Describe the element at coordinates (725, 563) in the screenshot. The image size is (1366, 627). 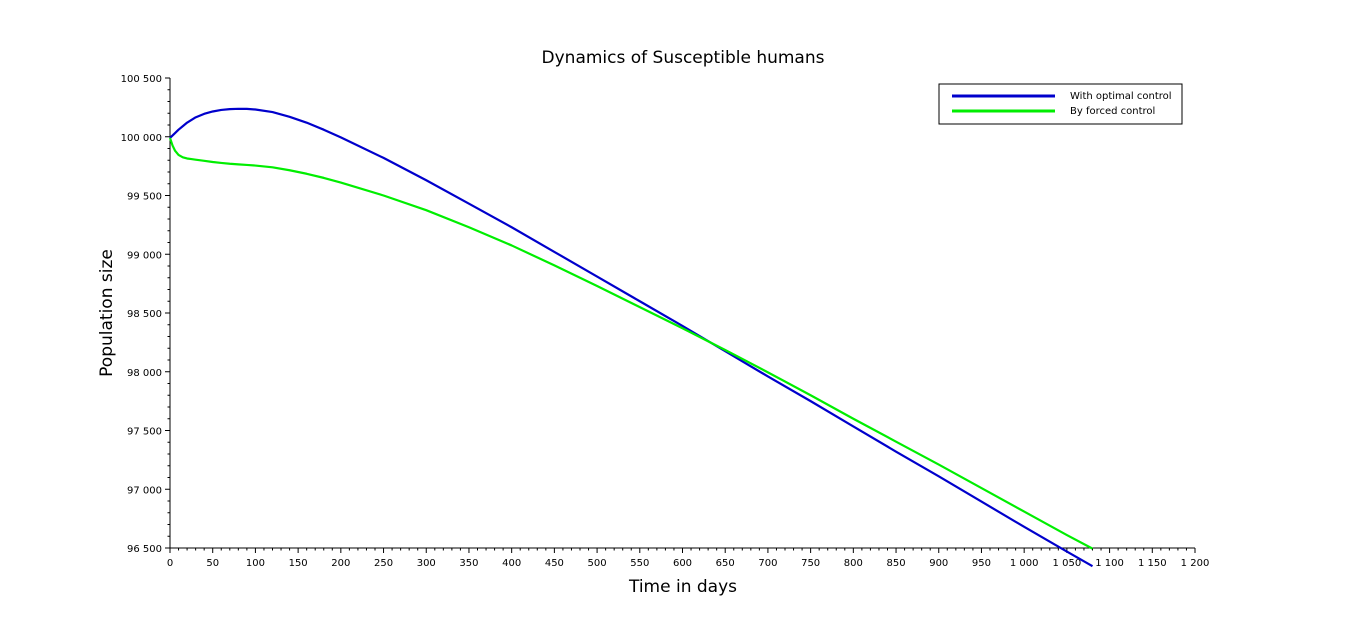
I see `x-tick-label: 650` at that location.